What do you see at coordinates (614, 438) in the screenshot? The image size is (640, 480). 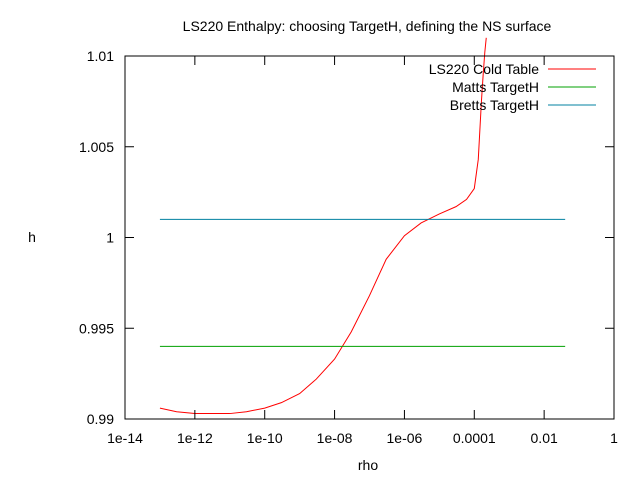 I see `x-tick-label: 1` at bounding box center [614, 438].